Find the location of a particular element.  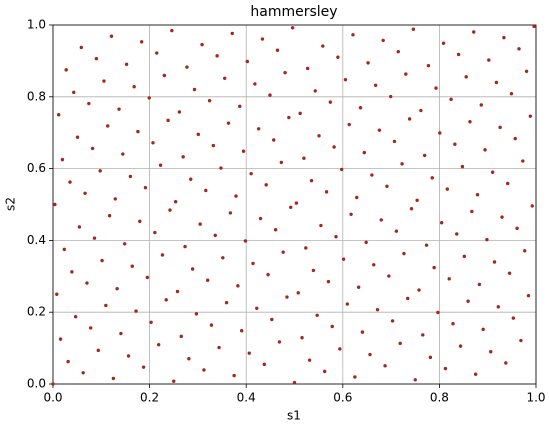

x-tick-label: 0.8 is located at coordinates (439, 398).